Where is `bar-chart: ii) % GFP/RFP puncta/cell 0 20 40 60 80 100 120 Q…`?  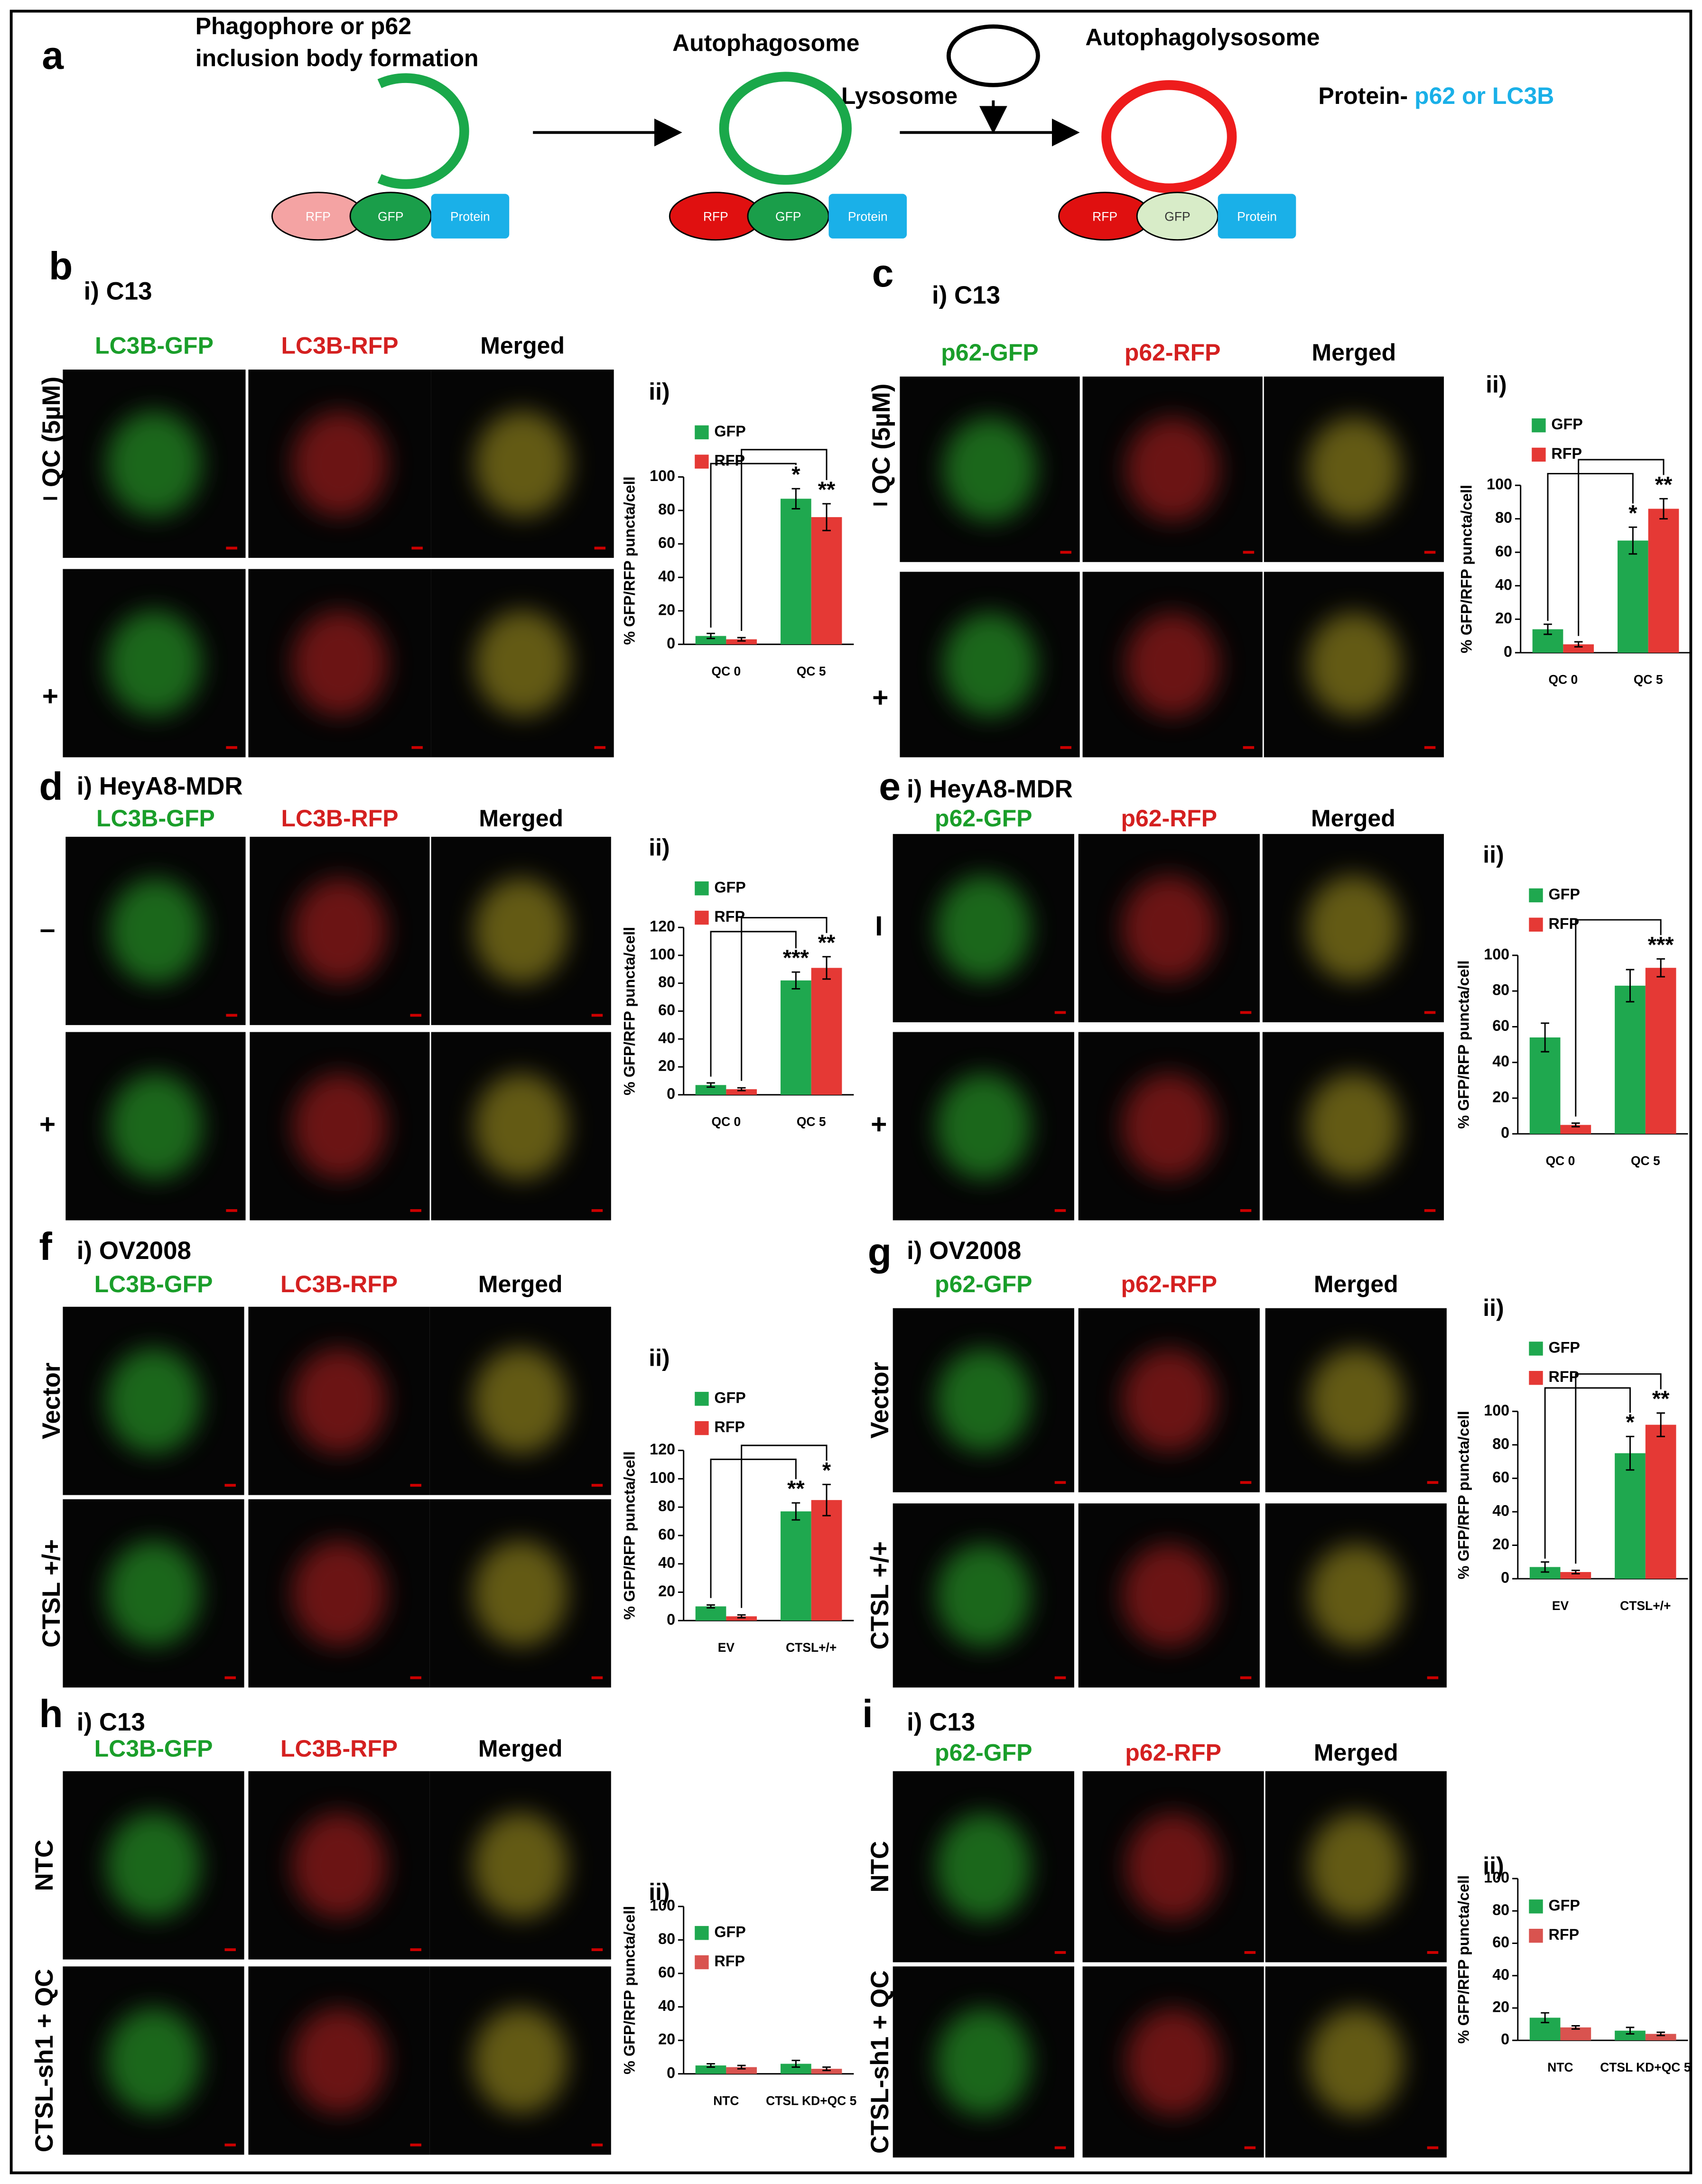 bar-chart: ii) % GFP/RFP puncta/cell 0 20 40 60 80 100 120 Q… is located at coordinates (737, 981).